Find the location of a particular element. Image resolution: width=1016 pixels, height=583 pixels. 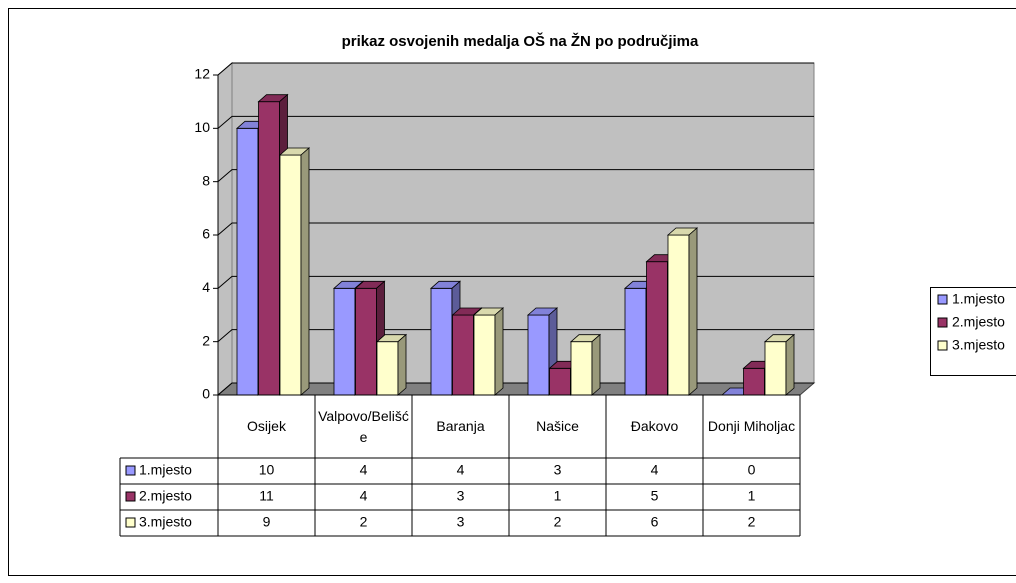

legend-label: 1.mjesto is located at coordinates (978, 299).